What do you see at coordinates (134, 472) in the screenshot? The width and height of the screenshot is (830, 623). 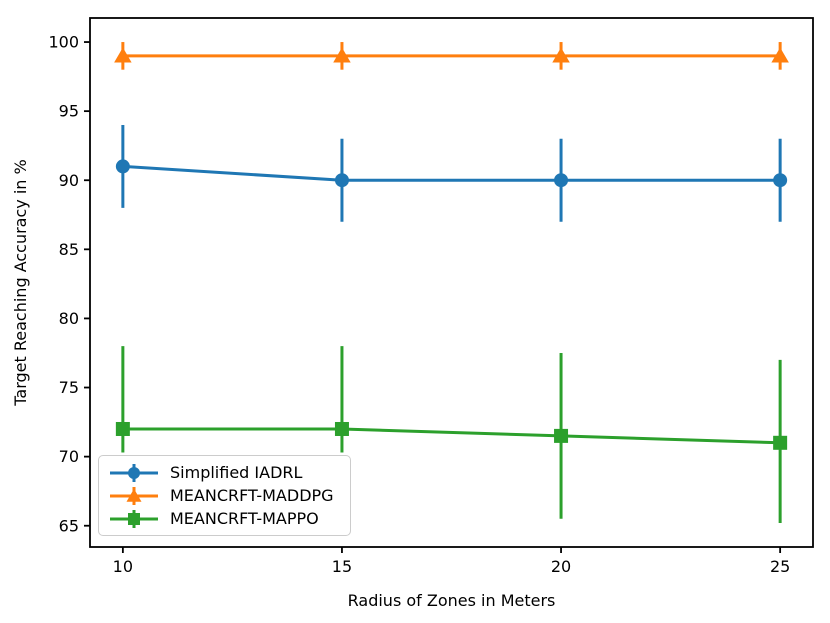 I see `legend-marker-circle-icon` at bounding box center [134, 472].